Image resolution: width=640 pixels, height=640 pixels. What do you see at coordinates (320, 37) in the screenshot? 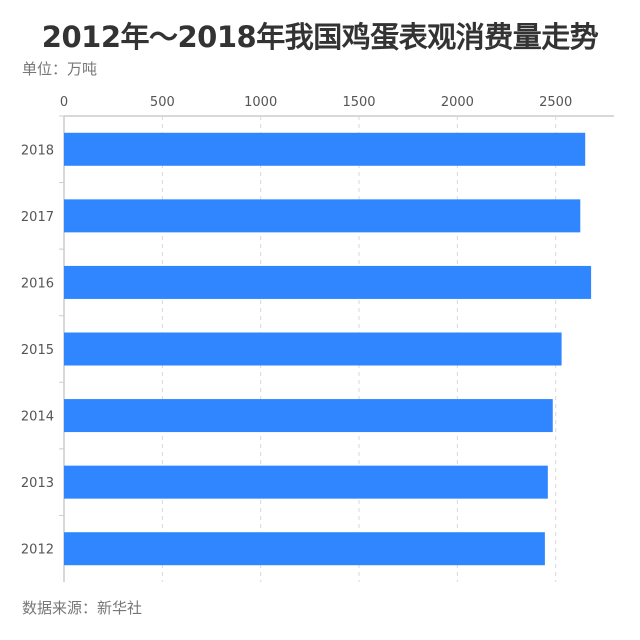
I see `chart-title: 2012年～2018年我国鸡蛋表观消费量走势` at bounding box center [320, 37].